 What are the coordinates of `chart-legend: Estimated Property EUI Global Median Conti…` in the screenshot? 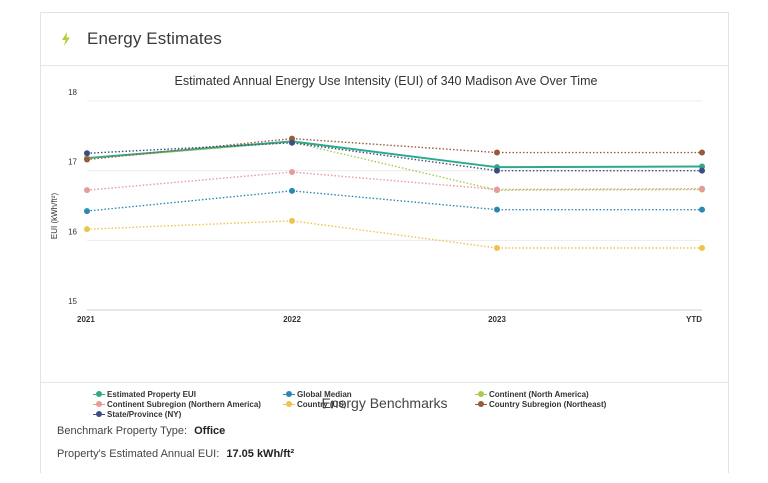 It's located at (398, 404).